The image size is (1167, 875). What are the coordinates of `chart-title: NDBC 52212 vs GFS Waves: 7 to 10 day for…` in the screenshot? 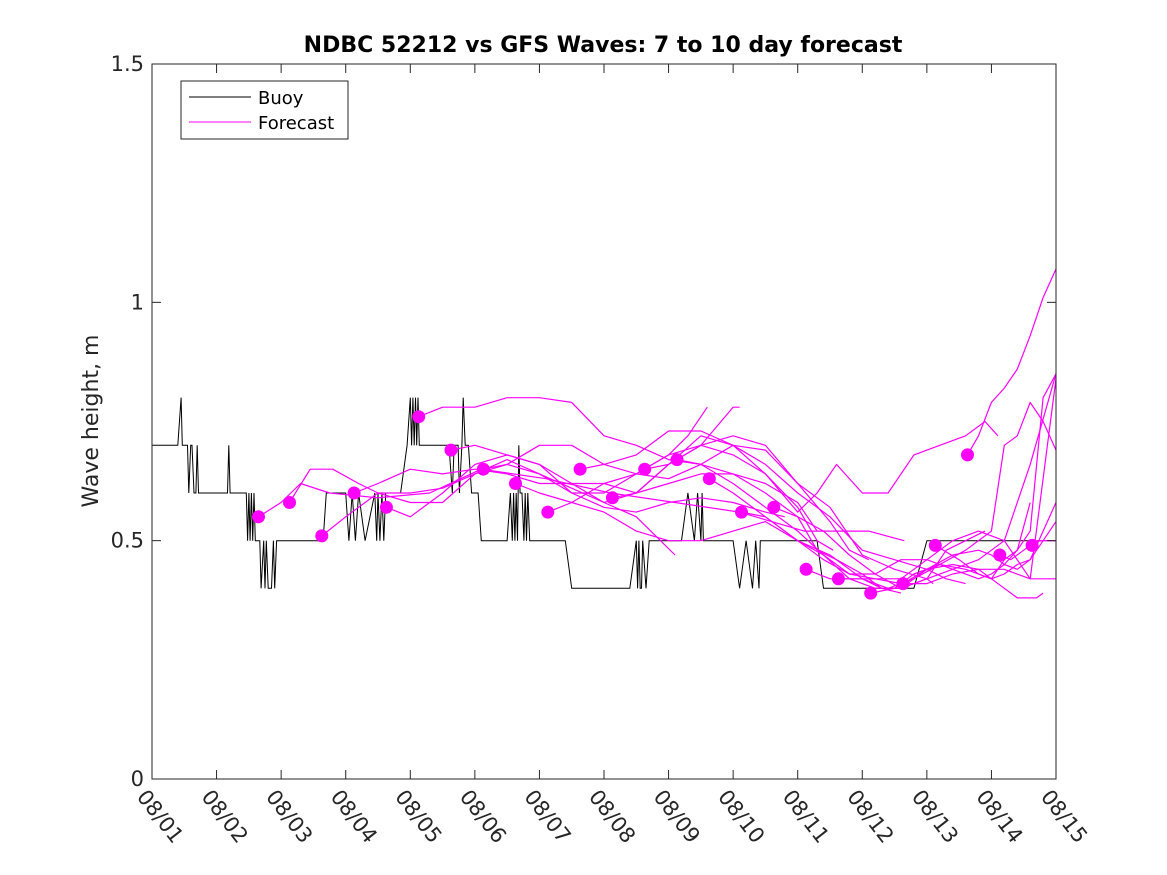 It's located at (603, 45).